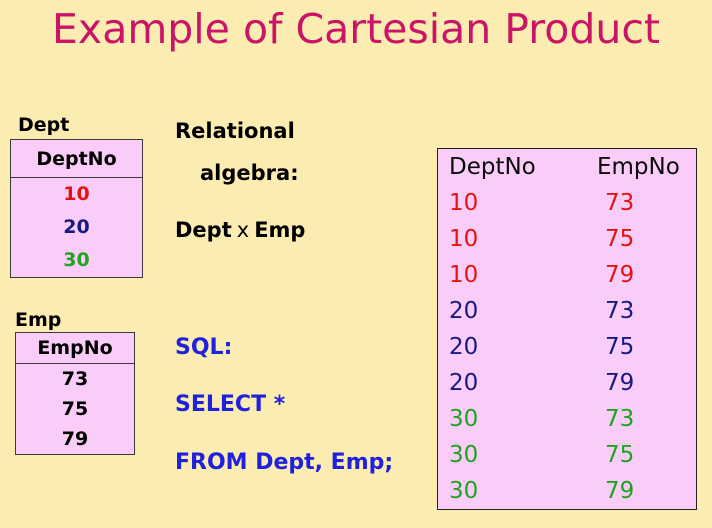 Image resolution: width=712 pixels, height=528 pixels. Describe the element at coordinates (38, 320) in the screenshot. I see `emp-table-label: Emp` at that location.